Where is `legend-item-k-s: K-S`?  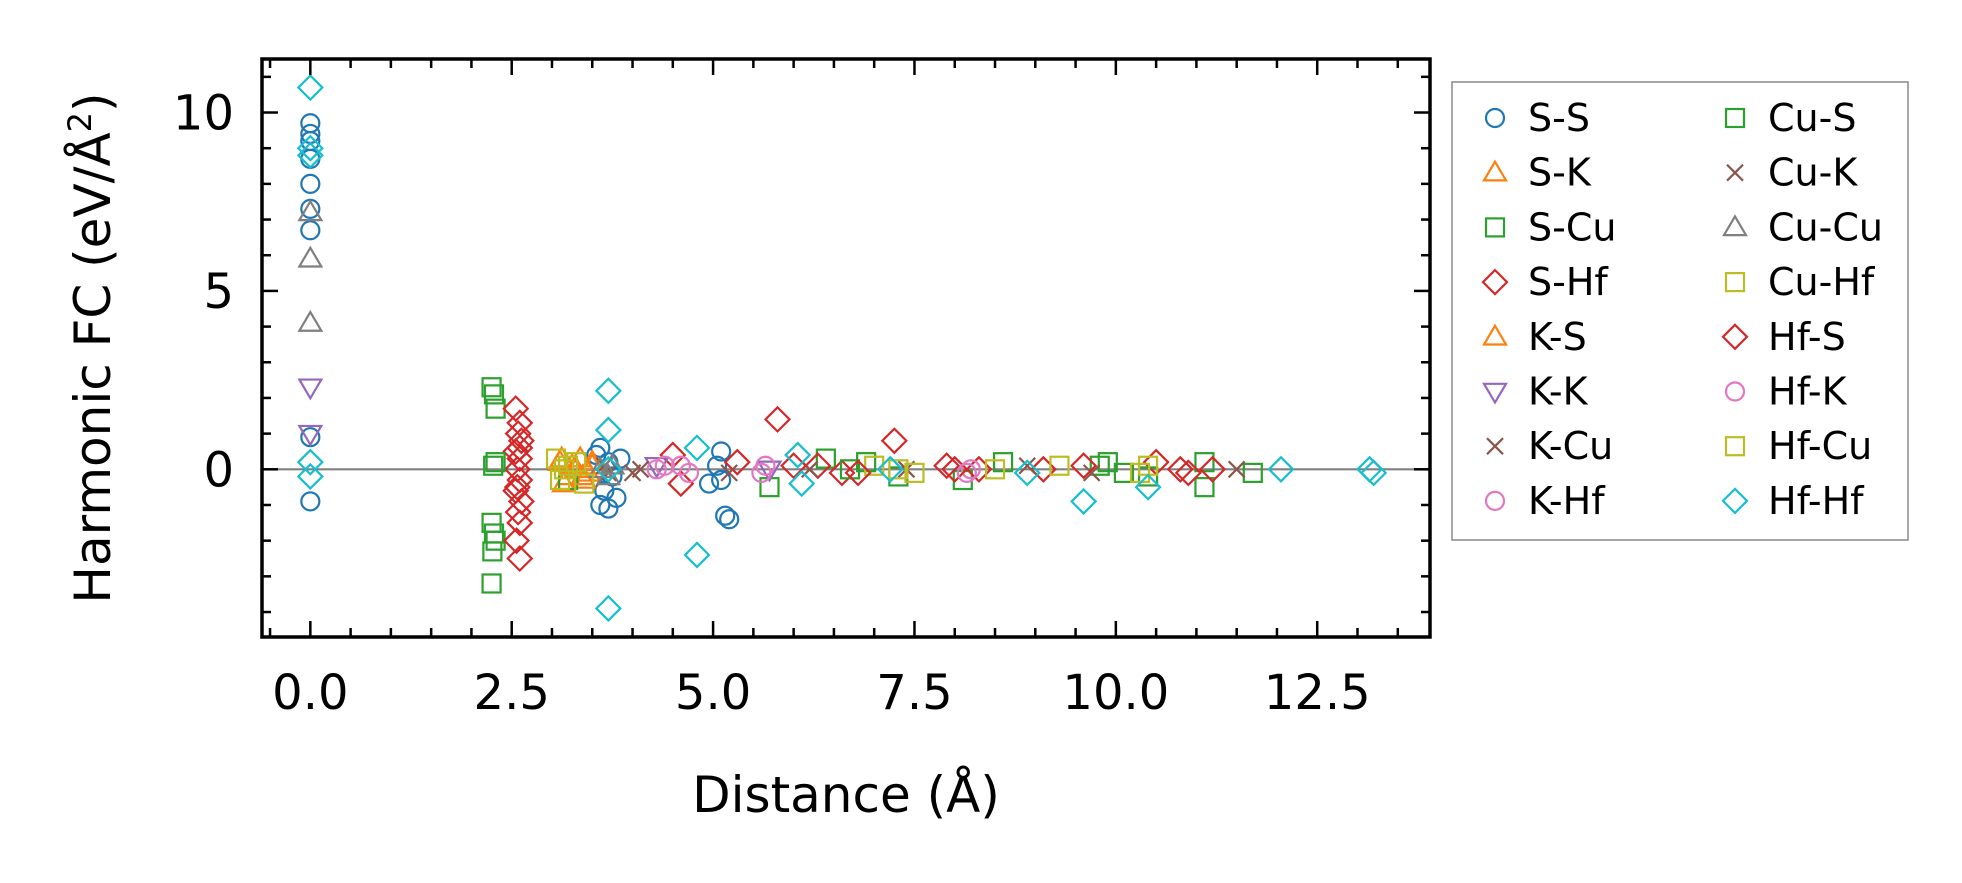
legend-item-k-s: K-S is located at coordinates (1534, 337).